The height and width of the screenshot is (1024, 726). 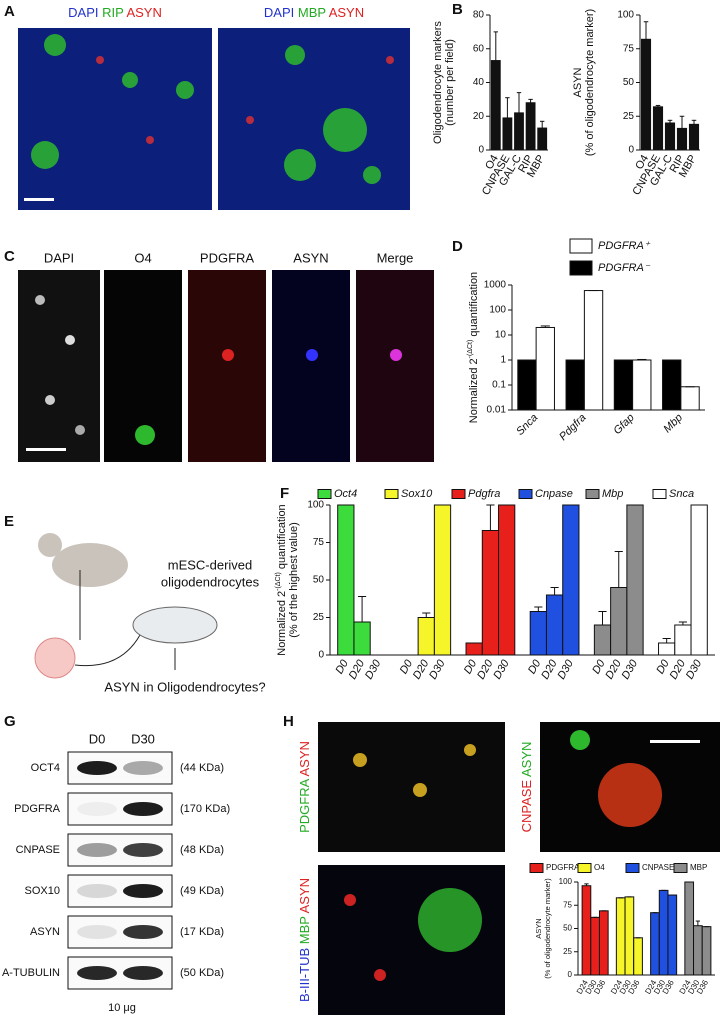 What do you see at coordinates (458, 494) in the screenshot?
I see `legend-swatch` at bounding box center [458, 494].